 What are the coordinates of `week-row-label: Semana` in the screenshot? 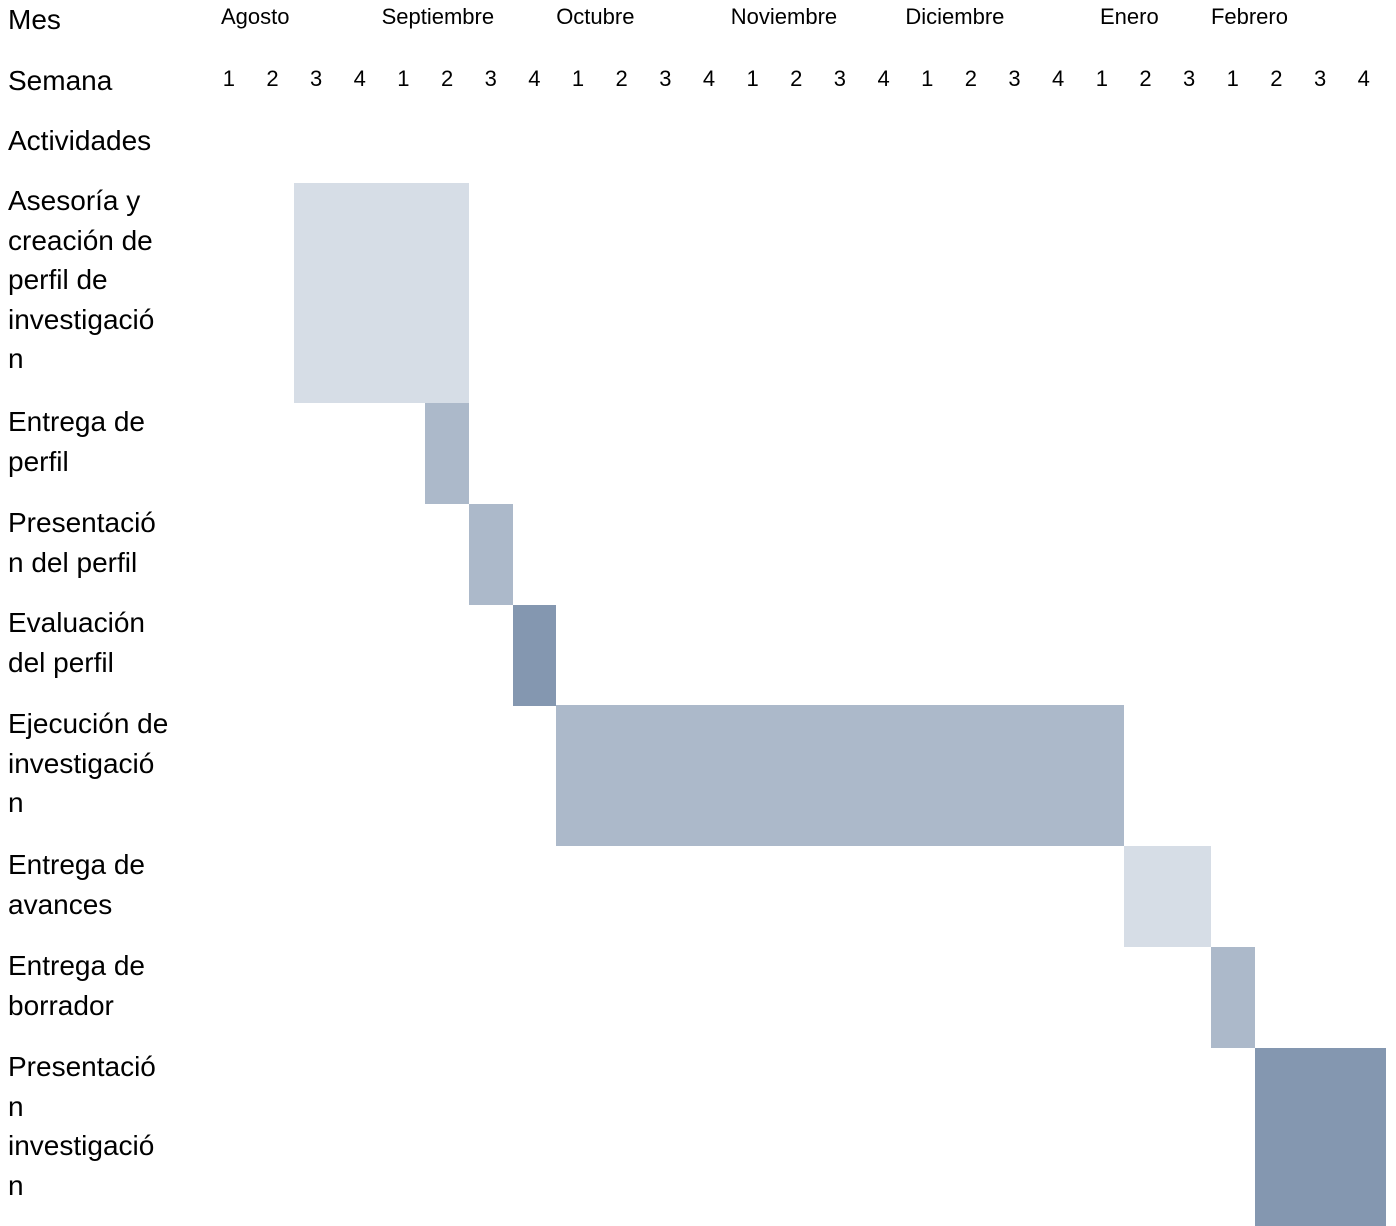 It's located at (60, 80).